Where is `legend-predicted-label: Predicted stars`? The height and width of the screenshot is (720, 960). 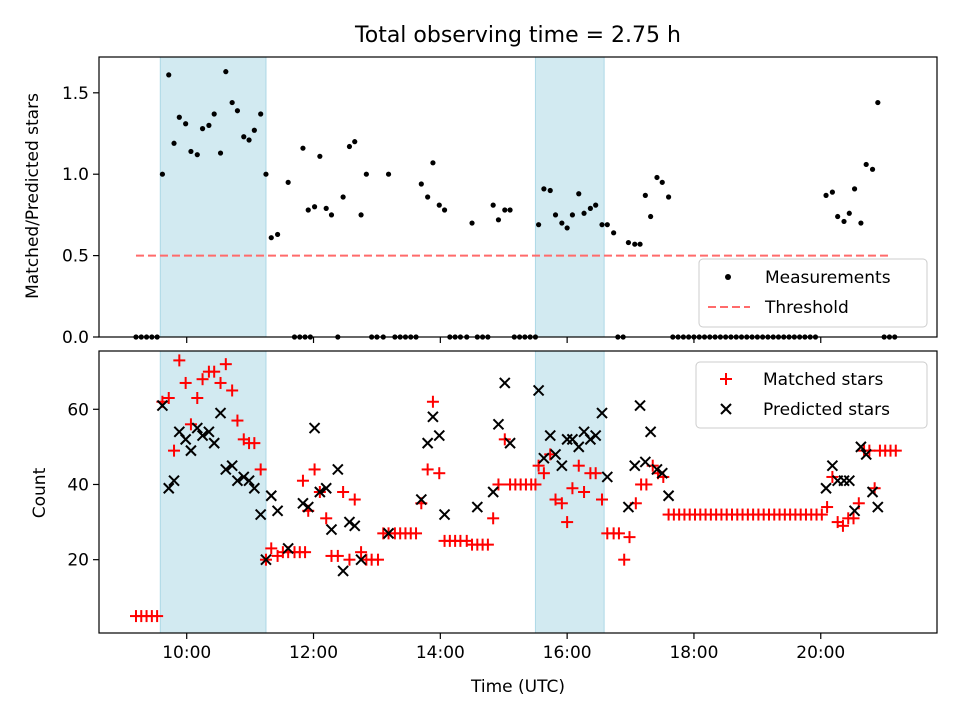 legend-predicted-label: Predicted stars is located at coordinates (826, 410).